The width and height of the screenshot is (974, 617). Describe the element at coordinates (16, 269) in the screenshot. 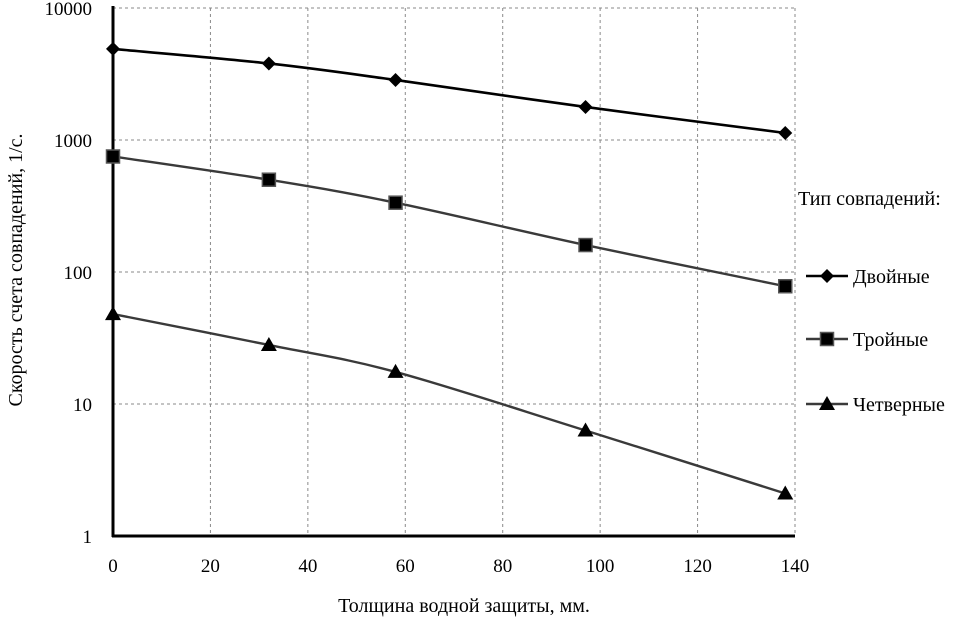

I see `y-axis-title: Скорость счета совпадений, 1/с.` at that location.